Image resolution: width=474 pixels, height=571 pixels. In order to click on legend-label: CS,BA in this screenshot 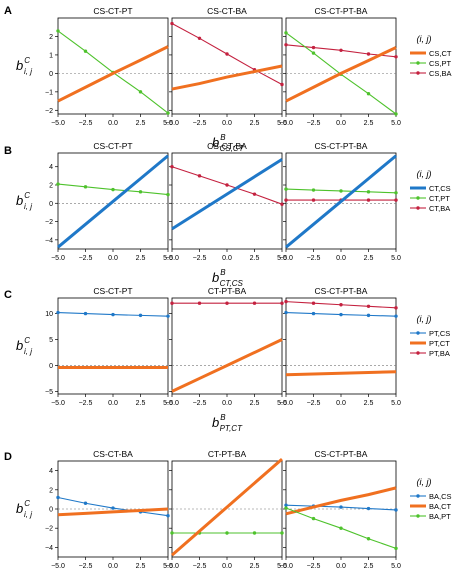, I will do `click(440, 73)`.